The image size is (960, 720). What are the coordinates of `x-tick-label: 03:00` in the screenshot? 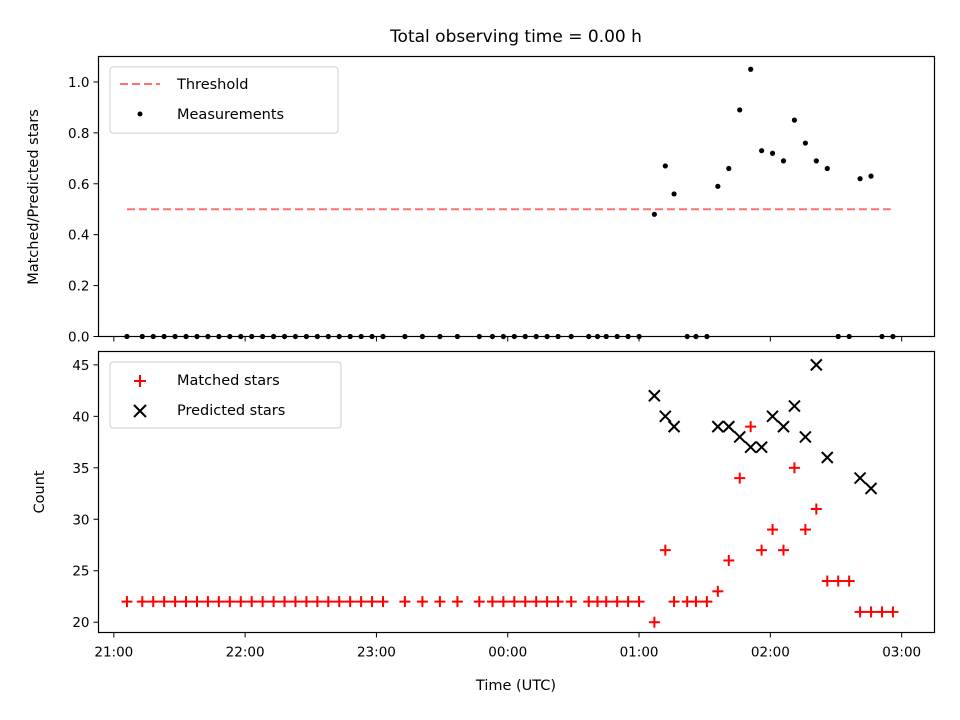 It's located at (901, 653).